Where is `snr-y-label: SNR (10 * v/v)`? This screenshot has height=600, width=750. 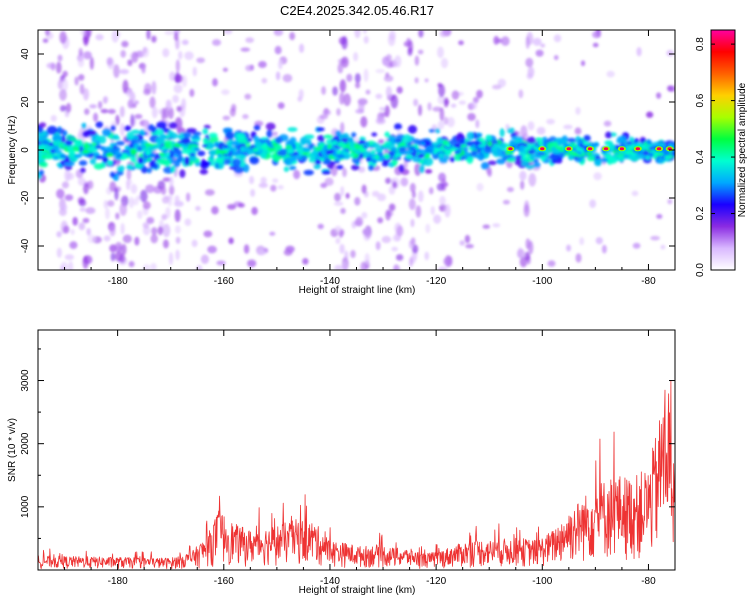
snr-y-label: SNR (10 * v/v) is located at coordinates (12, 450).